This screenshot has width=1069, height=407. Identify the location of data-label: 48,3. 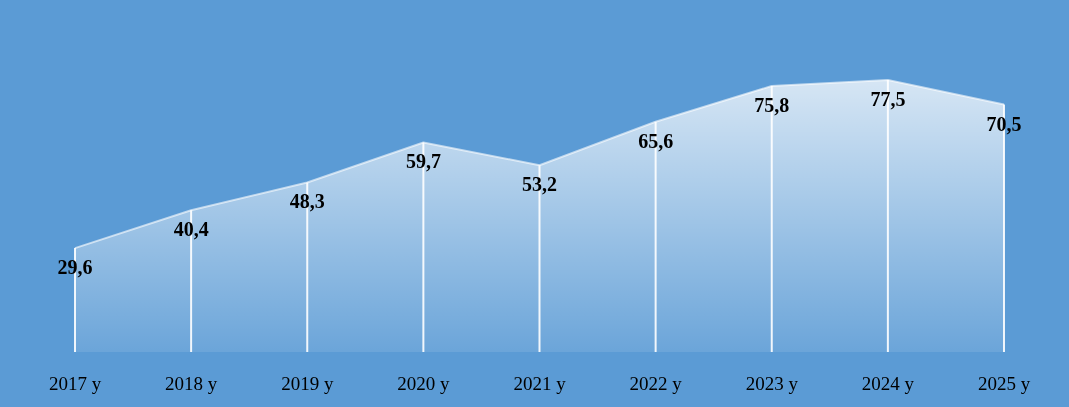
(307, 201).